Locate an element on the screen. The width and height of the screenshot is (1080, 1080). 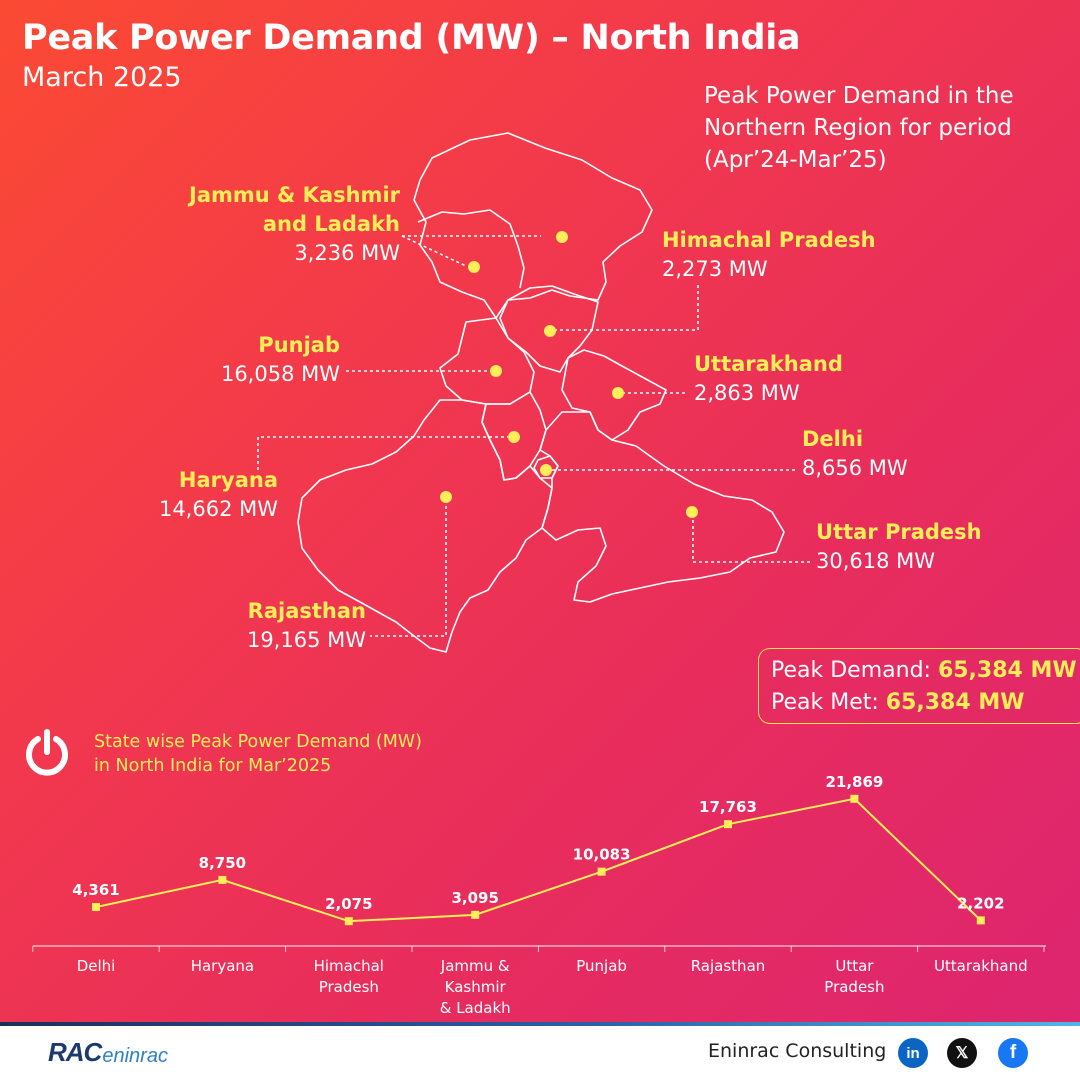
label-jammu-kashmir-ladakh: Jammu & Kashmir and Ladakh 3,236 MW is located at coordinates (275, 224).